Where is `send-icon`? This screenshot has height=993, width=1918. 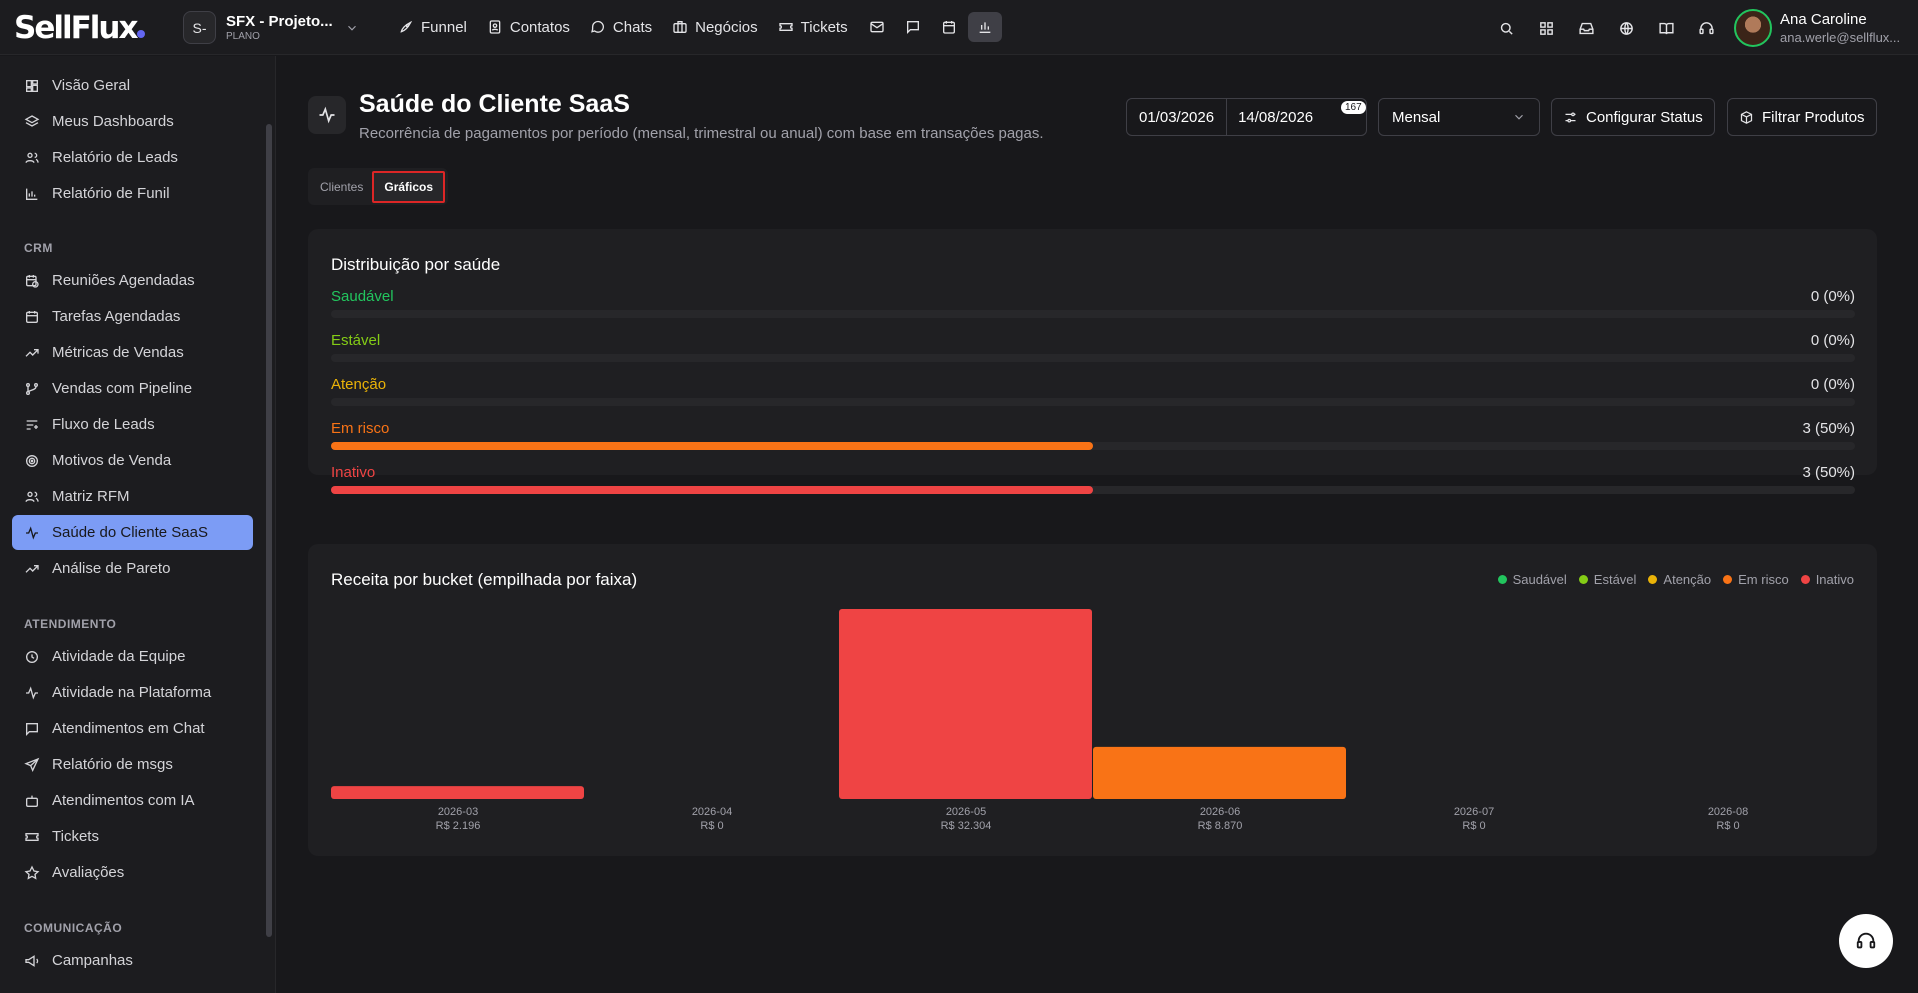
send-icon is located at coordinates (32, 764).